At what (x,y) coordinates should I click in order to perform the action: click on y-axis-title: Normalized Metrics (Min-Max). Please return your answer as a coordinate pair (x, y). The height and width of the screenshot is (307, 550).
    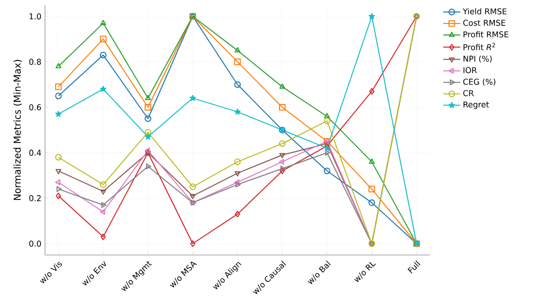
    Looking at the image, I should click on (17, 130).